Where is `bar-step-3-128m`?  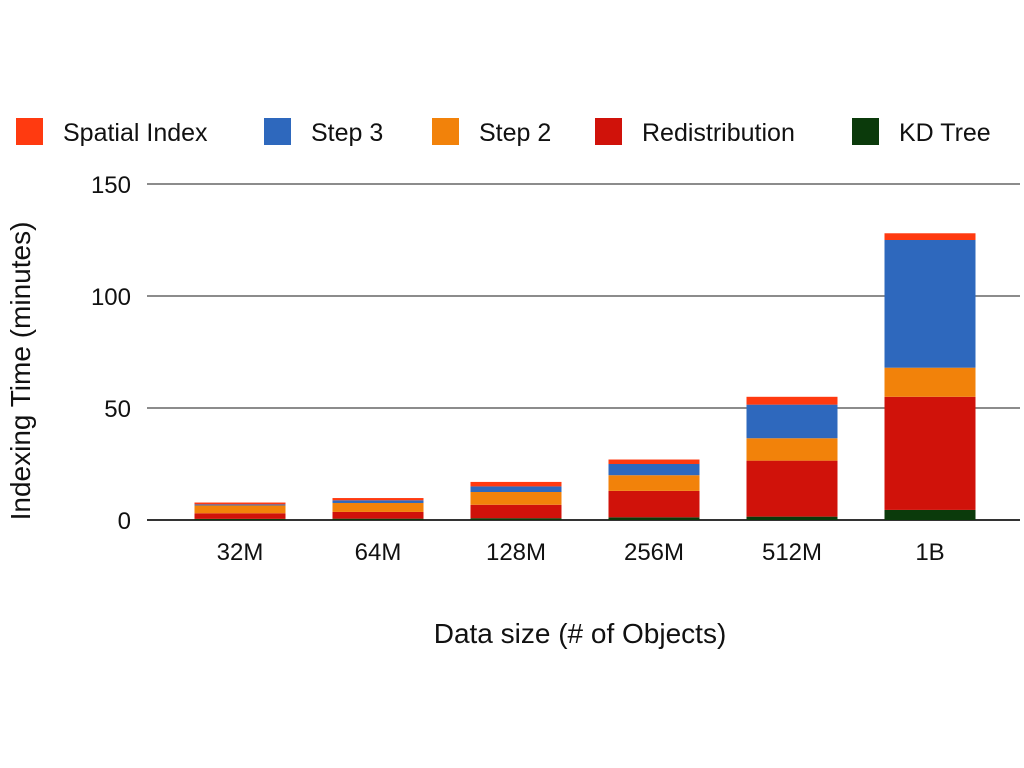 bar-step-3-128m is located at coordinates (516, 489).